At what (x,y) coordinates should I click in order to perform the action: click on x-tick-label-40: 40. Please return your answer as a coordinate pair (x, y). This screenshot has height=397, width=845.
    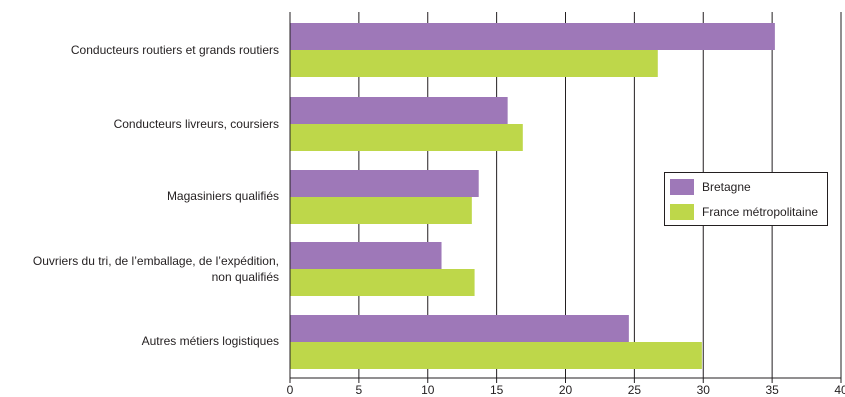
    Looking at the image, I should click on (839, 390).